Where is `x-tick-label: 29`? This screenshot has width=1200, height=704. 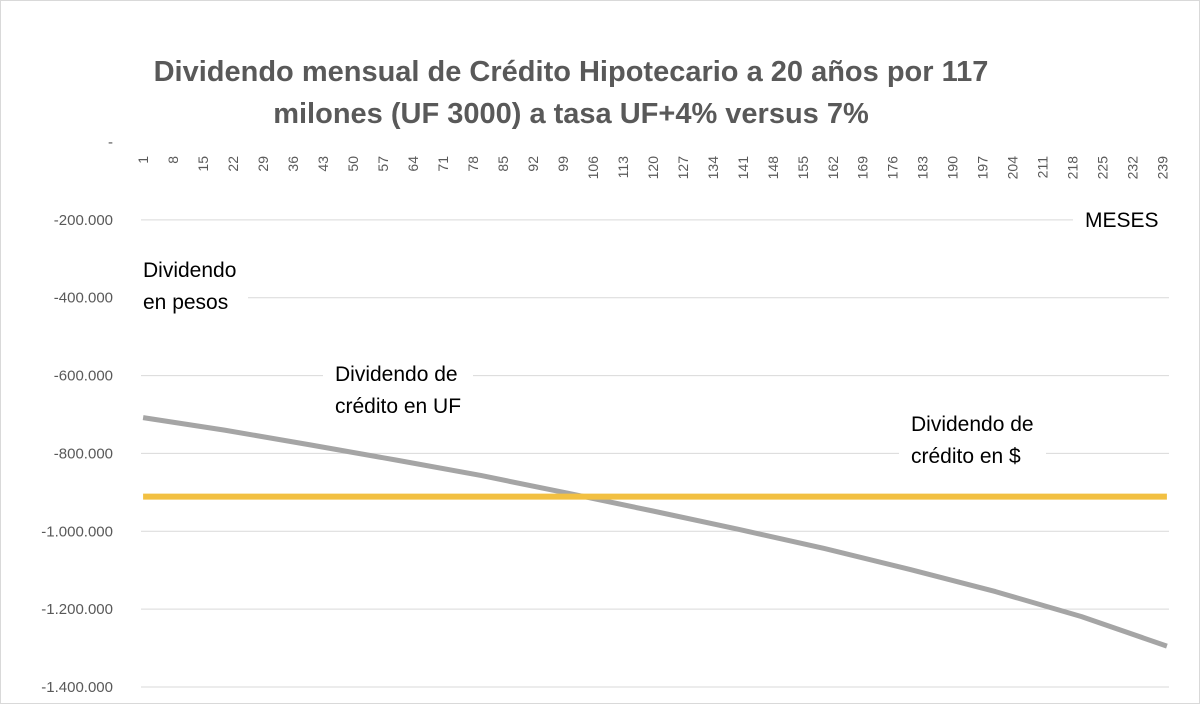
x-tick-label: 29 is located at coordinates (263, 164).